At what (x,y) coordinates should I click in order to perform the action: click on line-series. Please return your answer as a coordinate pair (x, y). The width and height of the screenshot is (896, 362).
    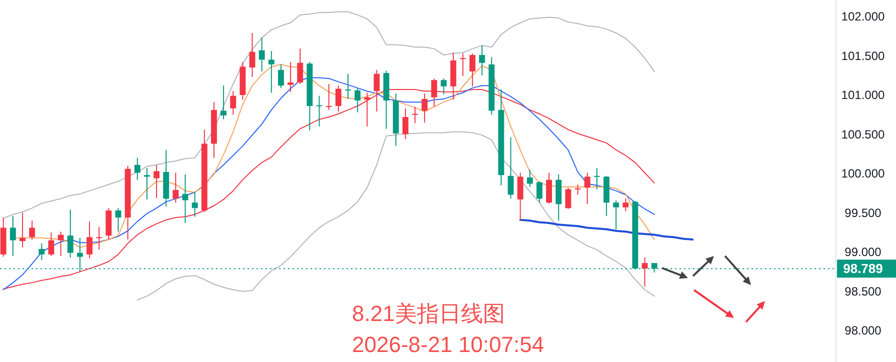
    Looking at the image, I should click on (606, 229).